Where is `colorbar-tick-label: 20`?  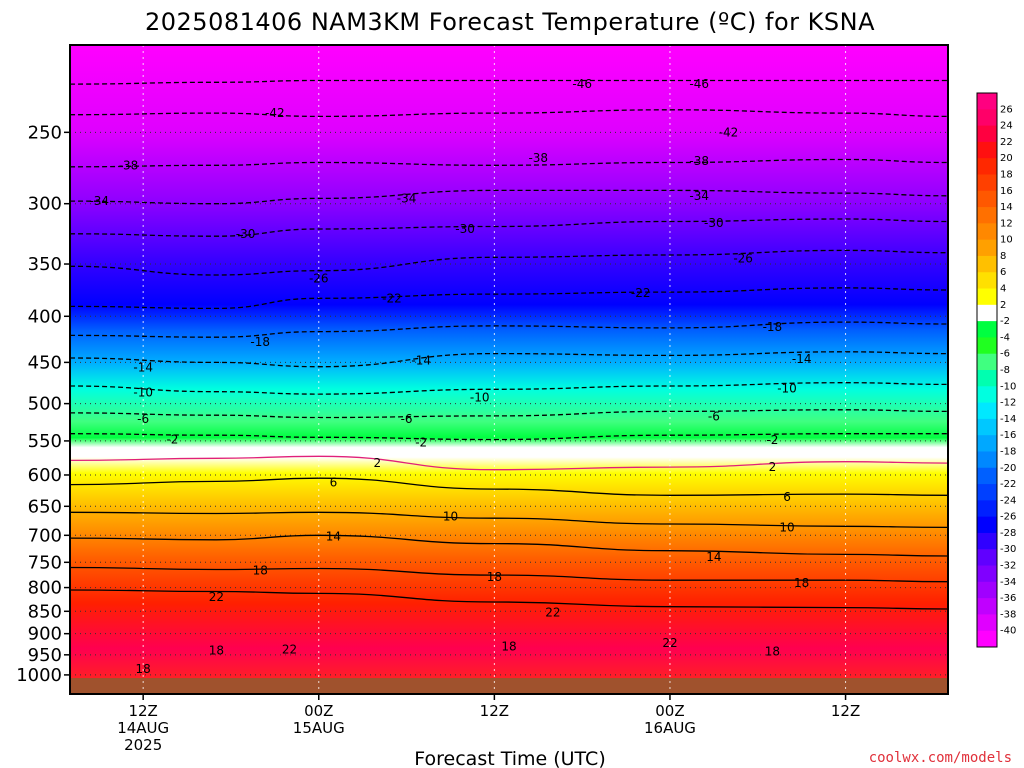 colorbar-tick-label: 20 is located at coordinates (1006, 158).